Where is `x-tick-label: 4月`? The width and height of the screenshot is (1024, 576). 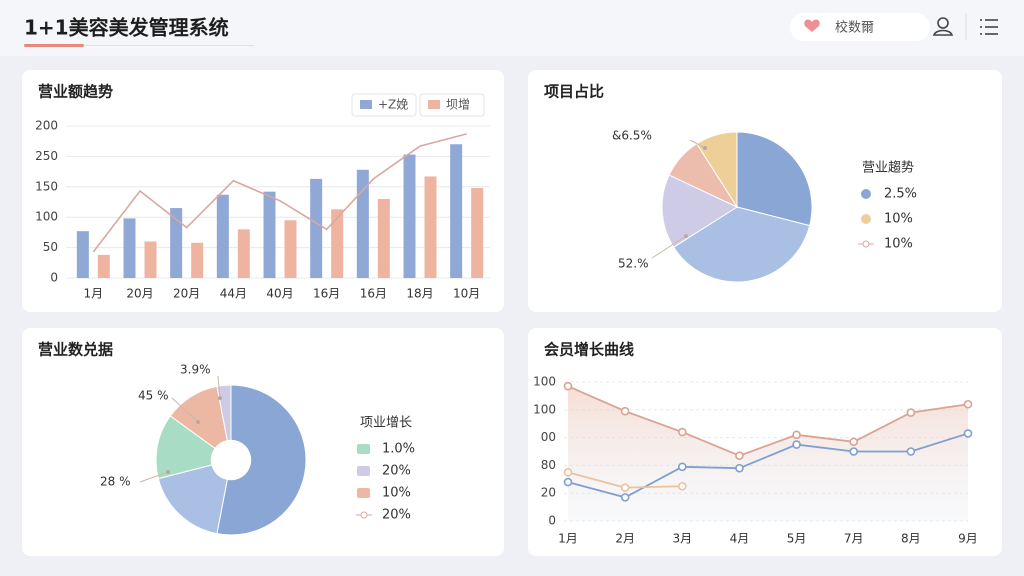
x-tick-label: 4月 is located at coordinates (740, 539).